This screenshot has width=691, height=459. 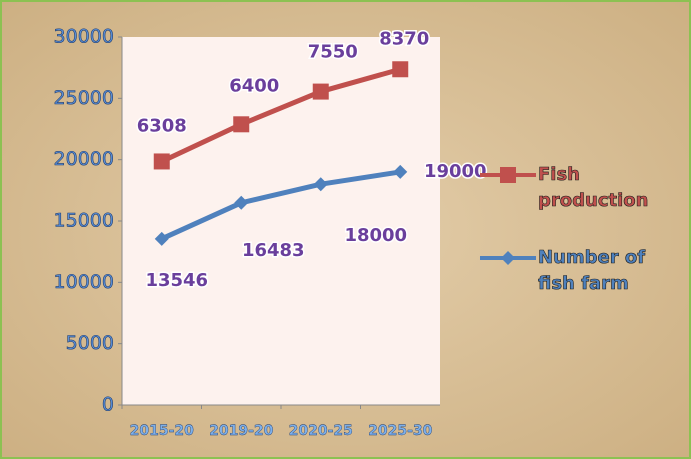 What do you see at coordinates (400, 431) in the screenshot?
I see `x-tick-label: 2025-30` at bounding box center [400, 431].